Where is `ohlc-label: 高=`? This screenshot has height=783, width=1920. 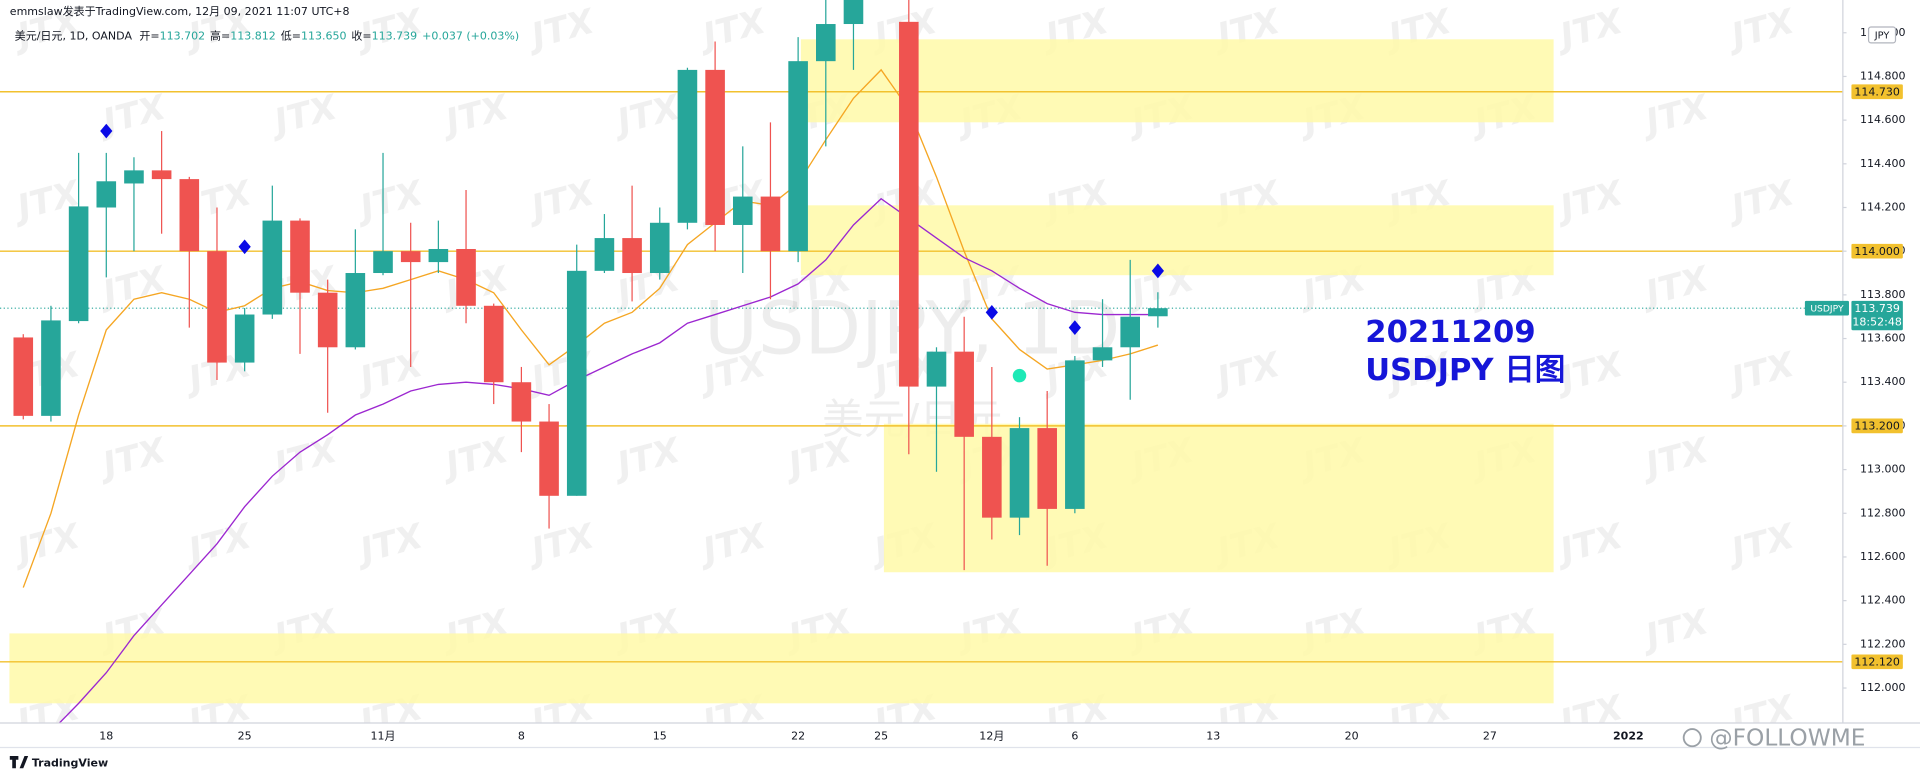 ohlc-label: 高= is located at coordinates (220, 36).